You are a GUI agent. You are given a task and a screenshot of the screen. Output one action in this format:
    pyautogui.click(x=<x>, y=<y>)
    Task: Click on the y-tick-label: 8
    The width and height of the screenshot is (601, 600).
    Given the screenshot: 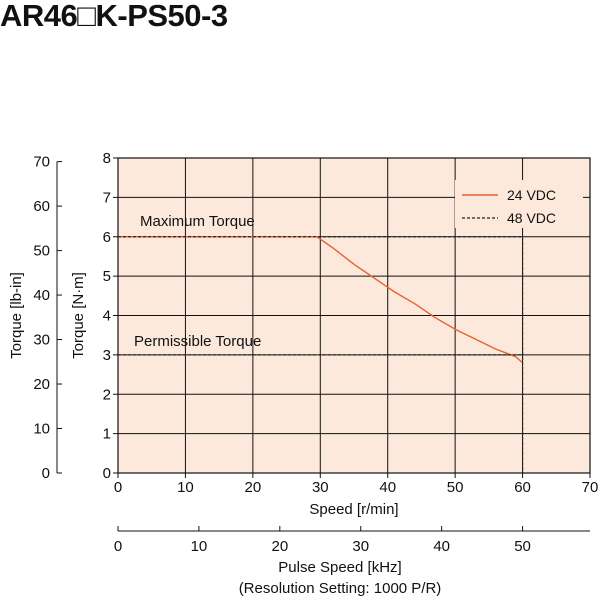 What is the action you would take?
    pyautogui.click(x=107, y=158)
    